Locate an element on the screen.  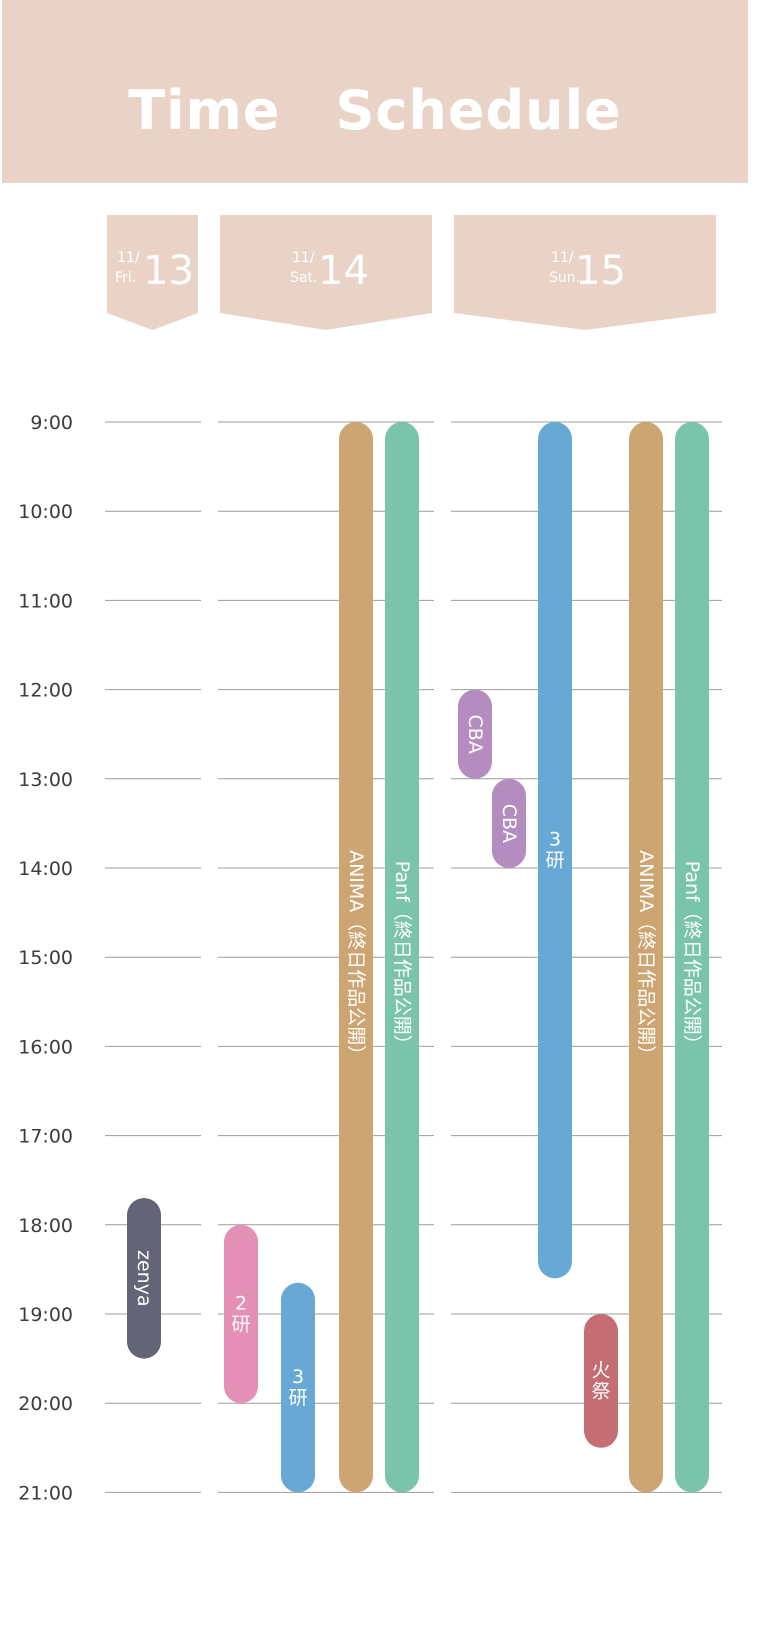
time-label: 15:00 is located at coordinates (45, 958).